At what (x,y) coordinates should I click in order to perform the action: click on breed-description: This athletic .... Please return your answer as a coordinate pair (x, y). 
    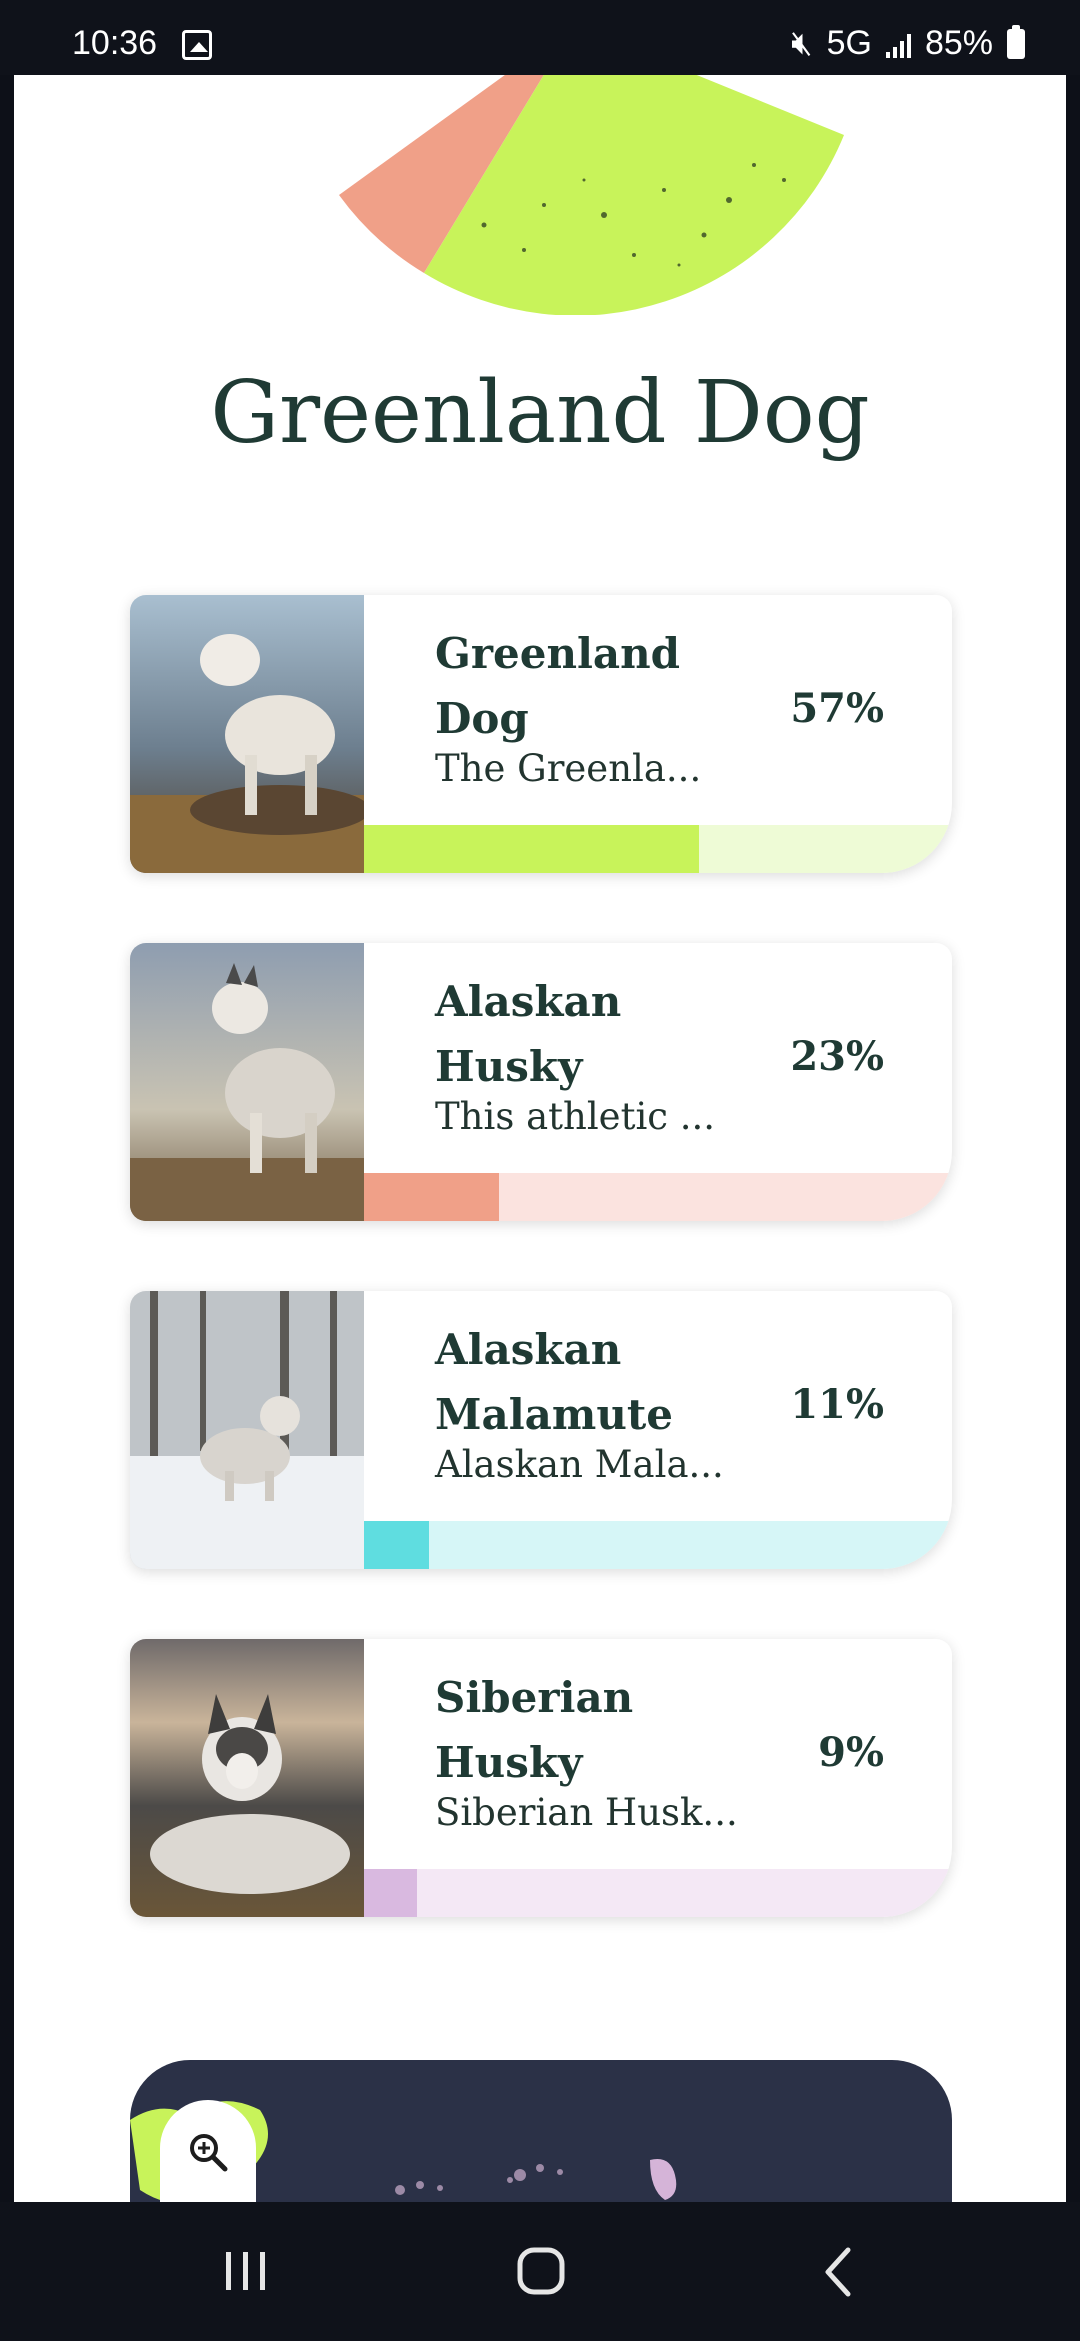
    Looking at the image, I should click on (575, 1116).